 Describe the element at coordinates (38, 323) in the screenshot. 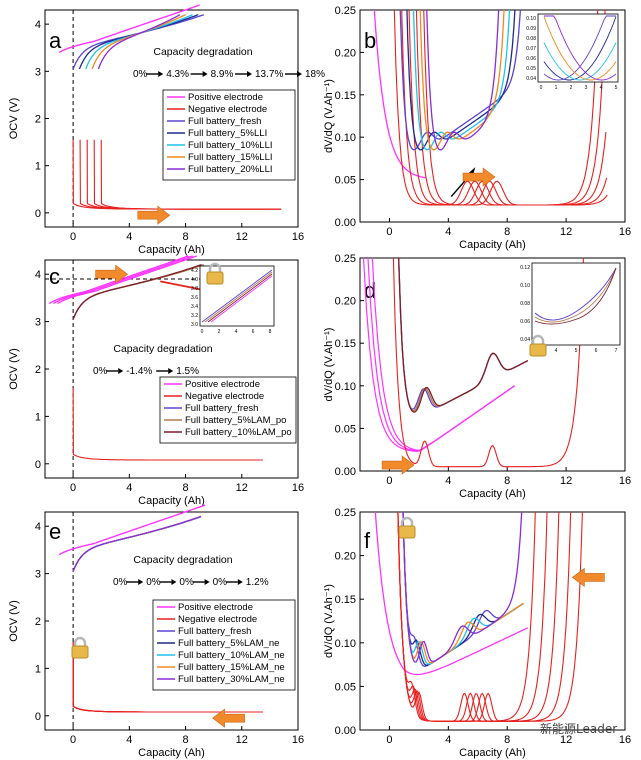

I see `y-tick-label: 3` at that location.